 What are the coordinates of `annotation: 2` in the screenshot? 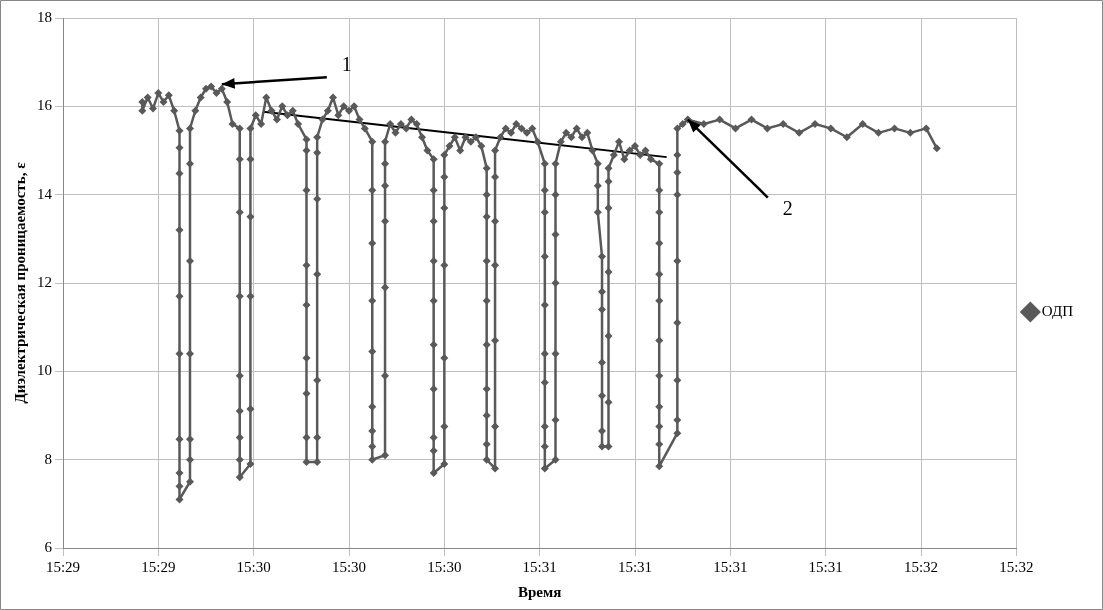 It's located at (787, 207).